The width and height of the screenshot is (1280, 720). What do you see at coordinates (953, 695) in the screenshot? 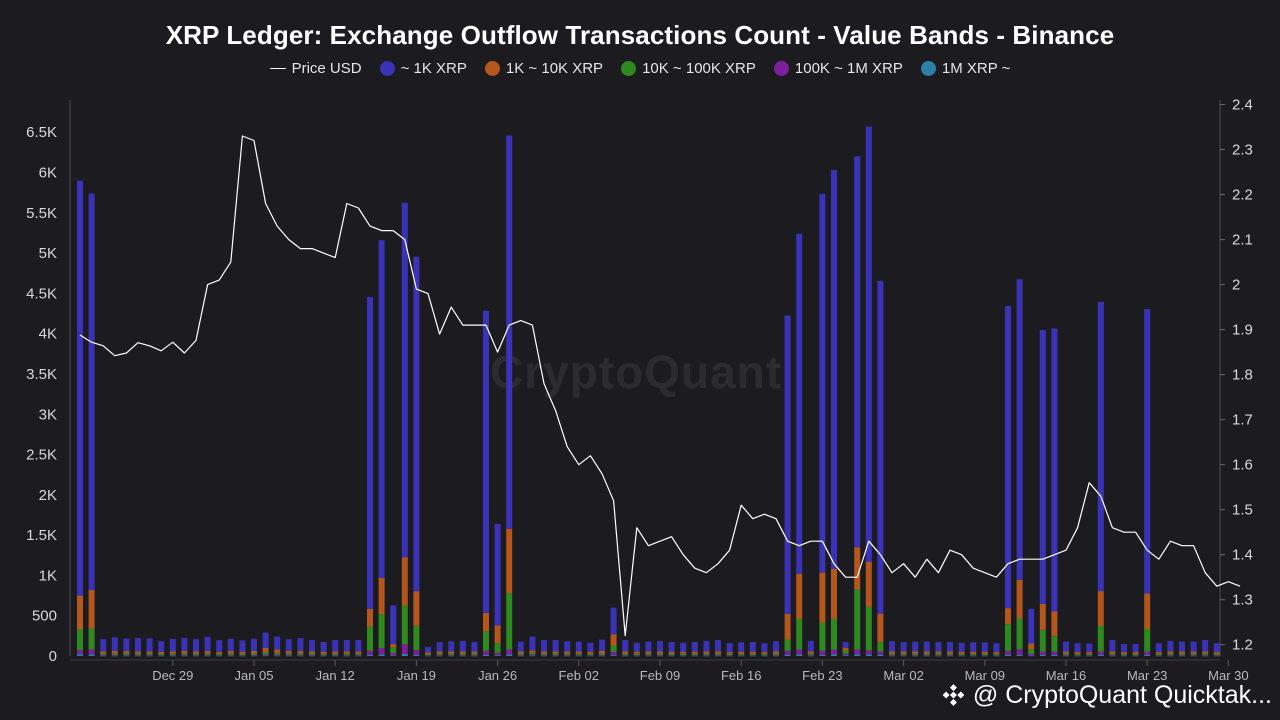
I see `binance-logo-icon` at bounding box center [953, 695].